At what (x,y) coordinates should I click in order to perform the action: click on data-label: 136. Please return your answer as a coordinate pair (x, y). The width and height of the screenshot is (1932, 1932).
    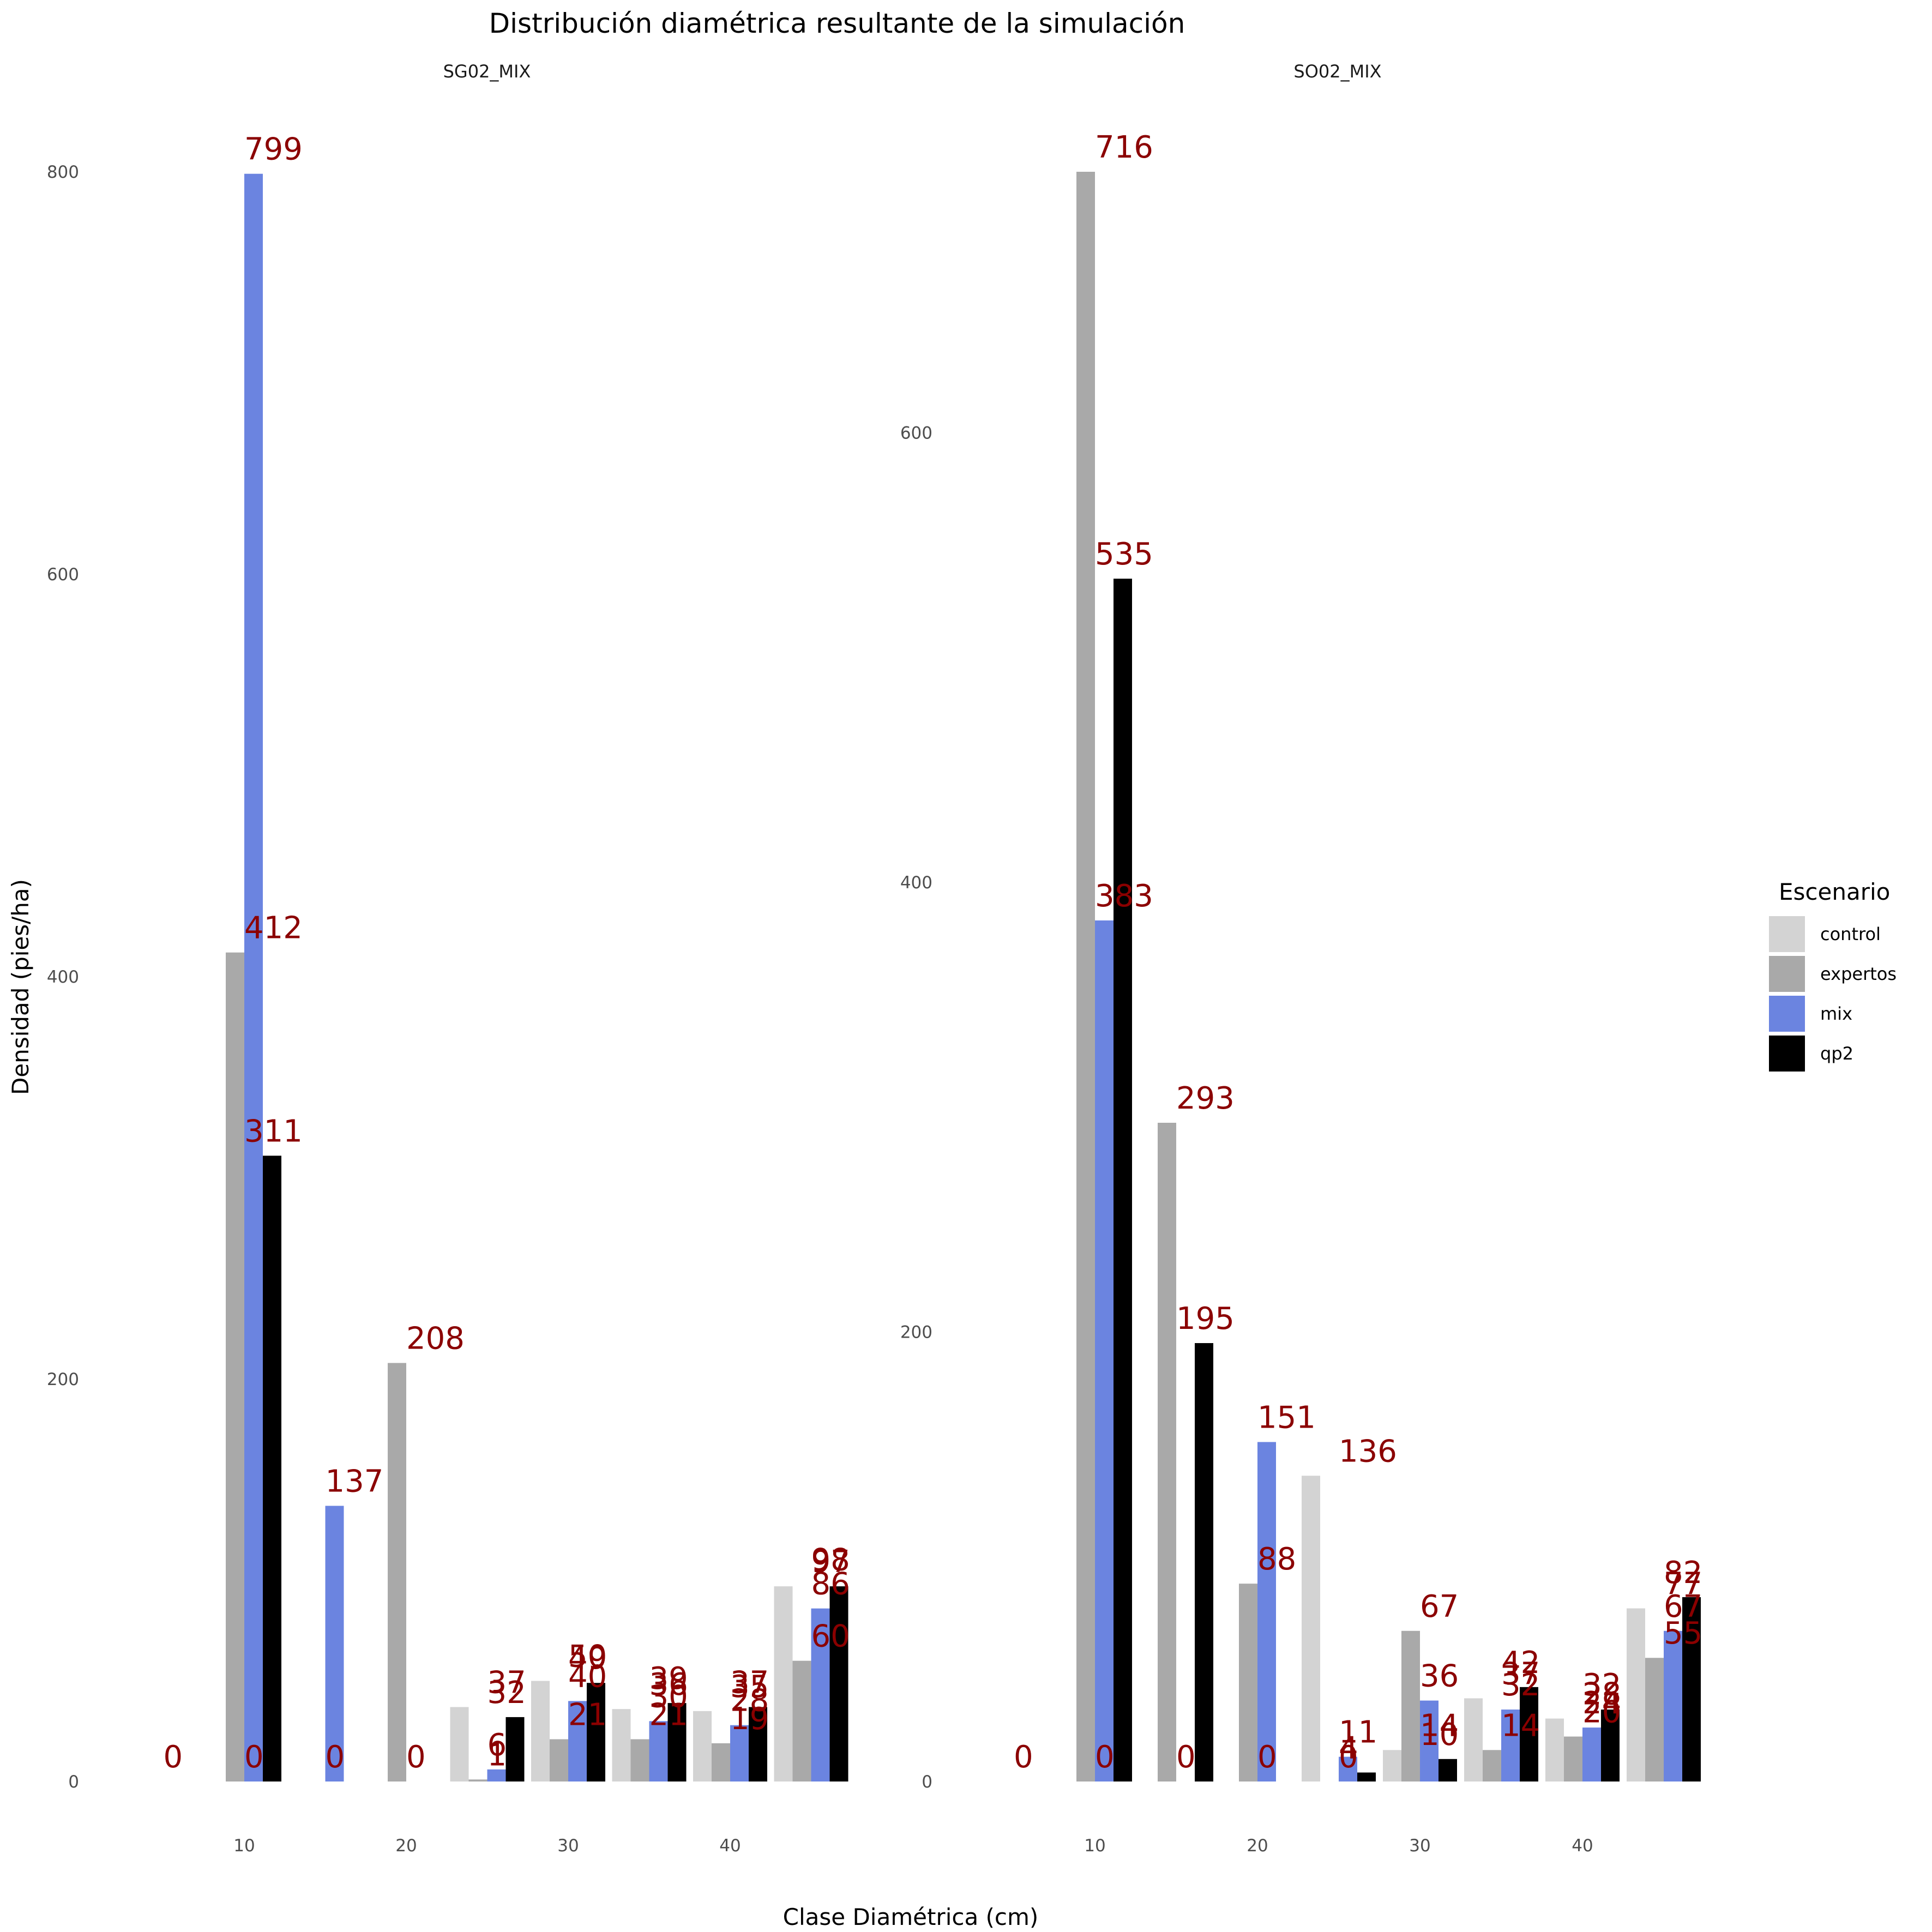
    Looking at the image, I should click on (1368, 1451).